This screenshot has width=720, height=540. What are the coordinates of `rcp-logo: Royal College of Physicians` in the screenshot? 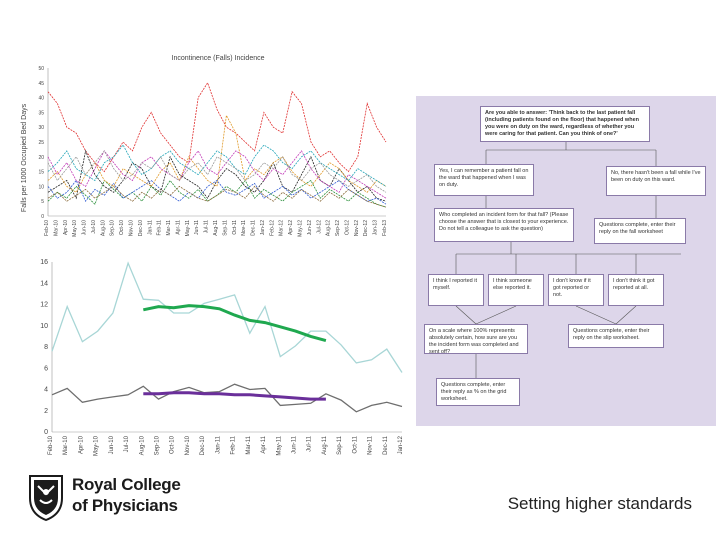 It's located at (106, 498).